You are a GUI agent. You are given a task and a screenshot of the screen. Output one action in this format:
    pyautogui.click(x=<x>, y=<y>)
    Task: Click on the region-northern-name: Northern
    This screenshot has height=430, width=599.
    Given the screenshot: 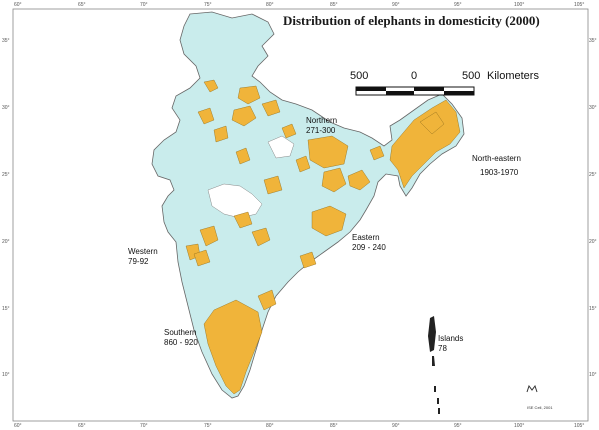 What is the action you would take?
    pyautogui.click(x=322, y=120)
    